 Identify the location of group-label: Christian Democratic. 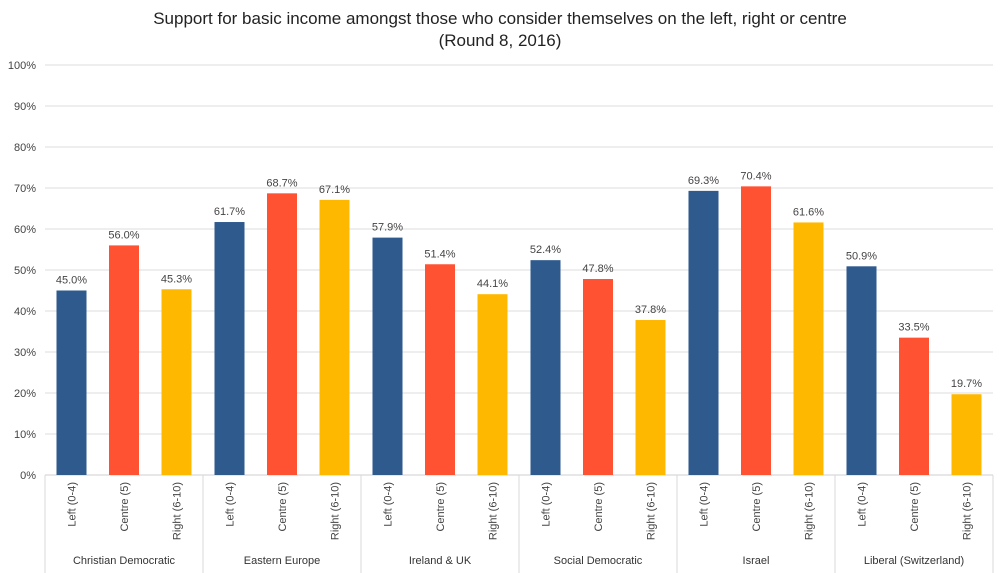
(124, 561).